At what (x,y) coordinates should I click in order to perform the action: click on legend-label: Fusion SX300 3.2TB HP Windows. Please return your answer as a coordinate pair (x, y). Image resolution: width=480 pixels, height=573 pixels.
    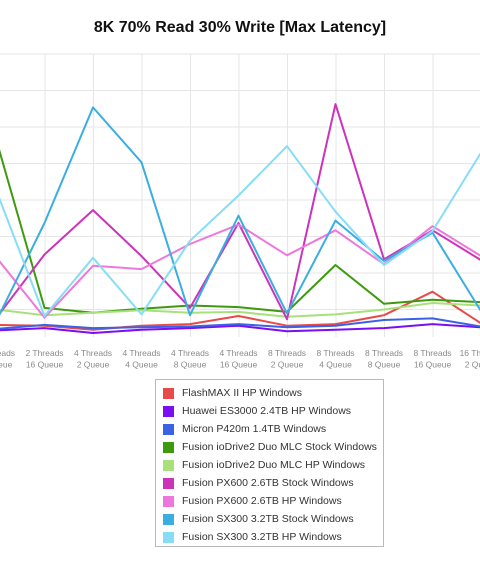
    Looking at the image, I should click on (262, 537).